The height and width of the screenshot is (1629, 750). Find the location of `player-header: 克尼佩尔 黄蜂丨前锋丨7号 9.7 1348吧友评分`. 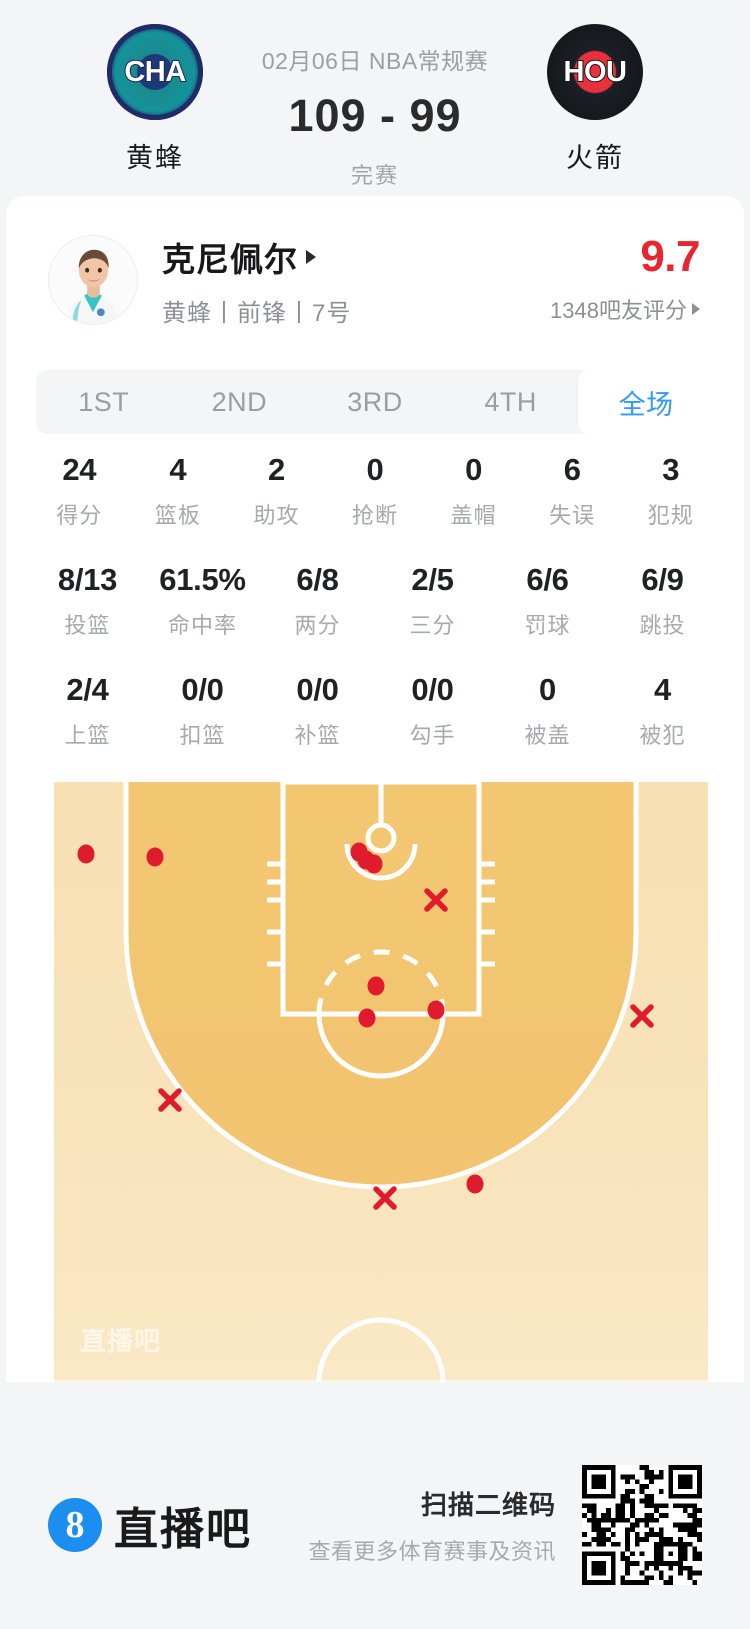

player-header: 克尼佩尔 黄蜂丨前锋丨7号 9.7 1348吧友评分 is located at coordinates (375, 262).